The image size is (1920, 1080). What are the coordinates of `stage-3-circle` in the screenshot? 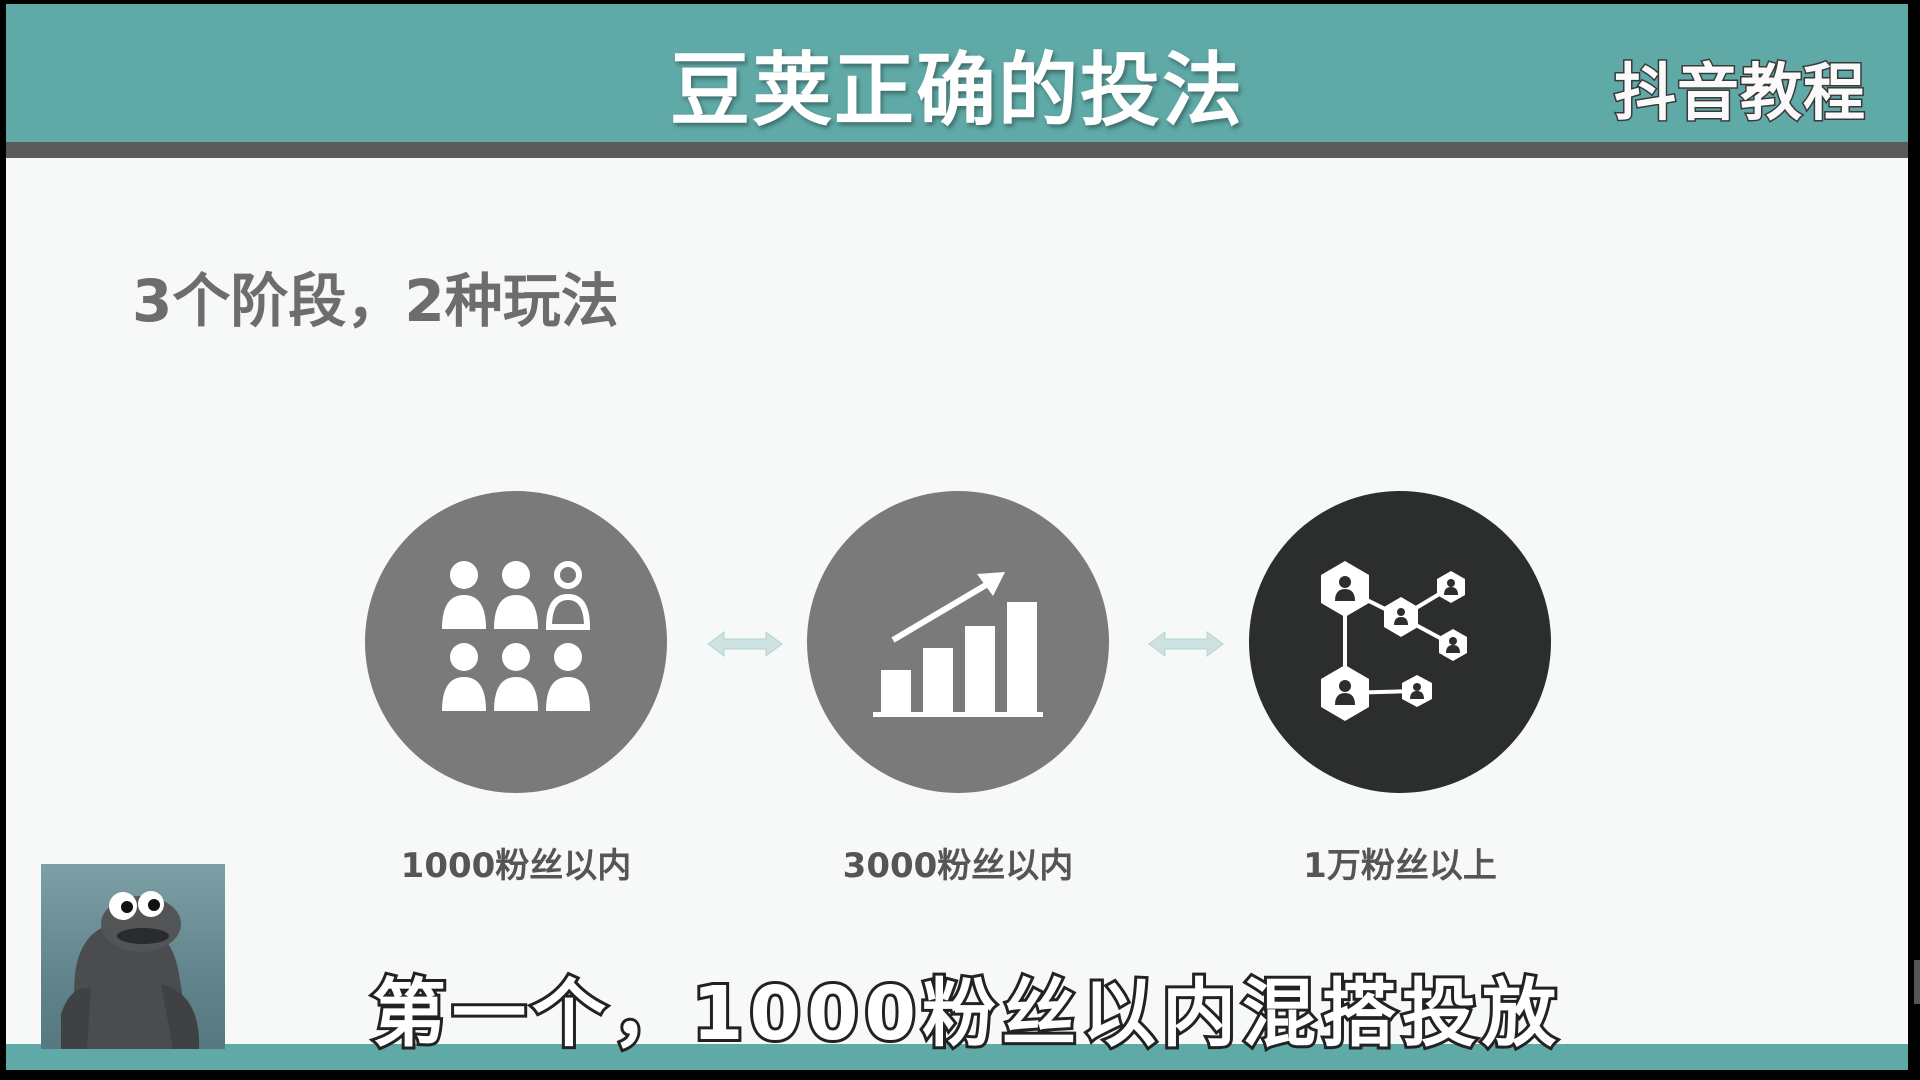 It's located at (1400, 642).